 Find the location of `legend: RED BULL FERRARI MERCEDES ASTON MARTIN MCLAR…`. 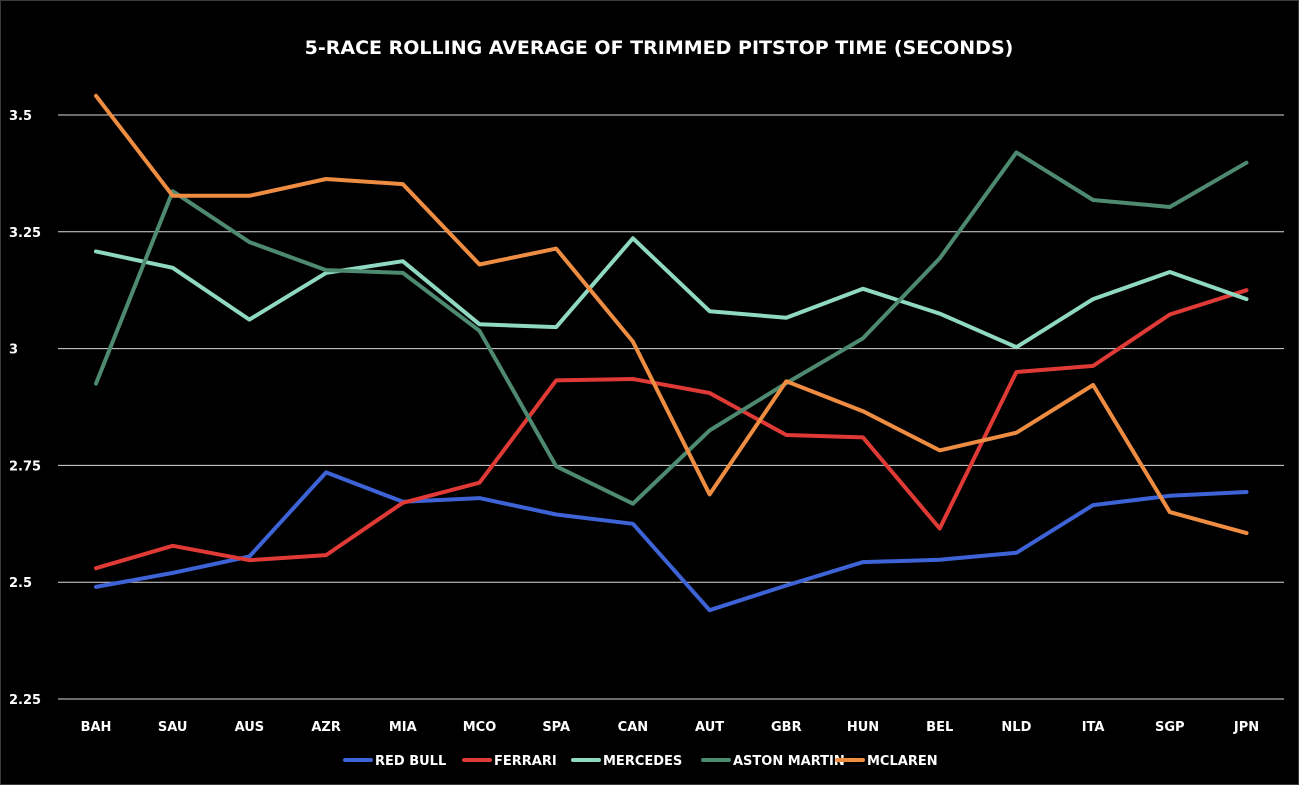

legend: RED BULL FERRARI MERCEDES ASTON MARTIN MCLAR… is located at coordinates (640, 761).